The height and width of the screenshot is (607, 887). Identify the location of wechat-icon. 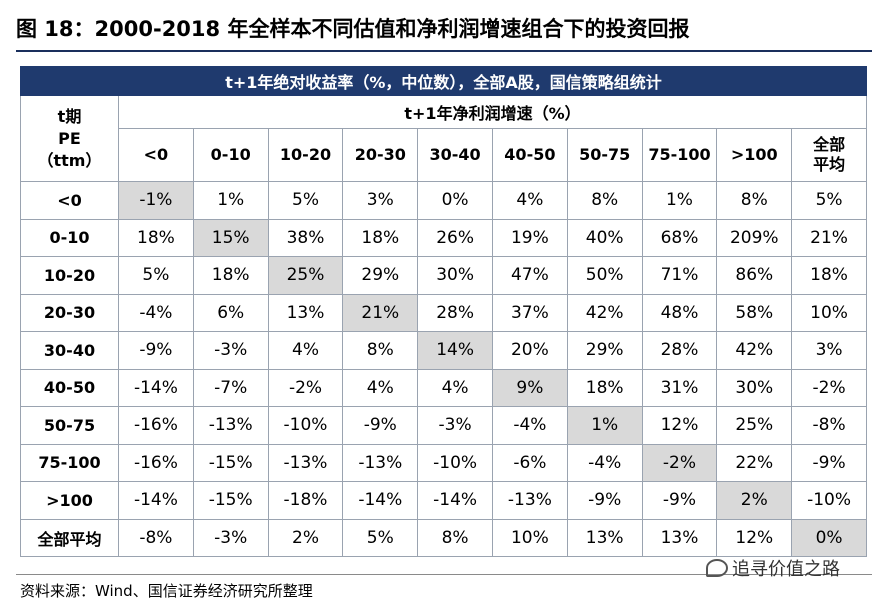
(717, 568).